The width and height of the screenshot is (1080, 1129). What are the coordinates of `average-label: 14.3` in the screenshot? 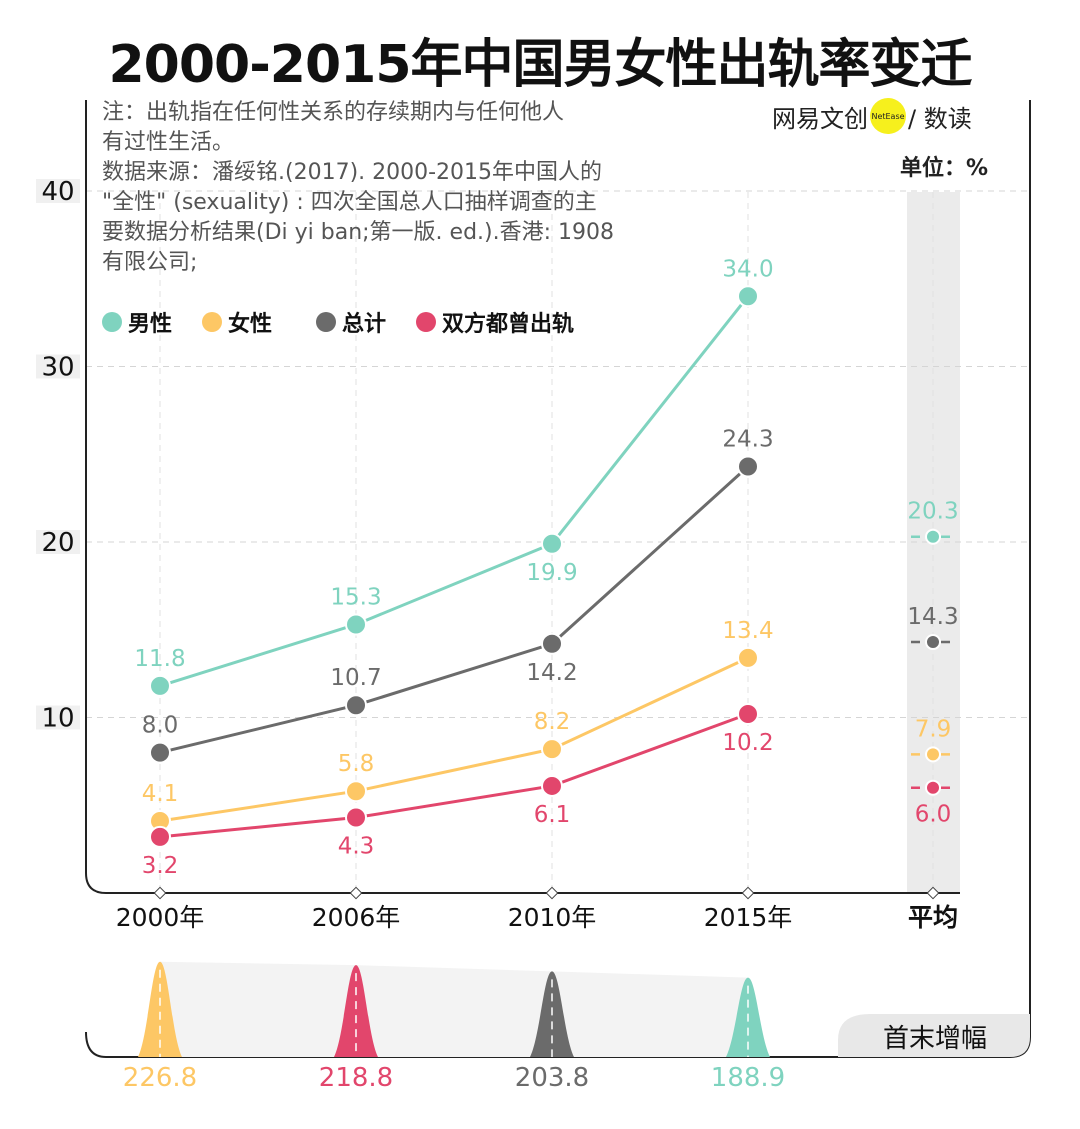 It's located at (932, 617).